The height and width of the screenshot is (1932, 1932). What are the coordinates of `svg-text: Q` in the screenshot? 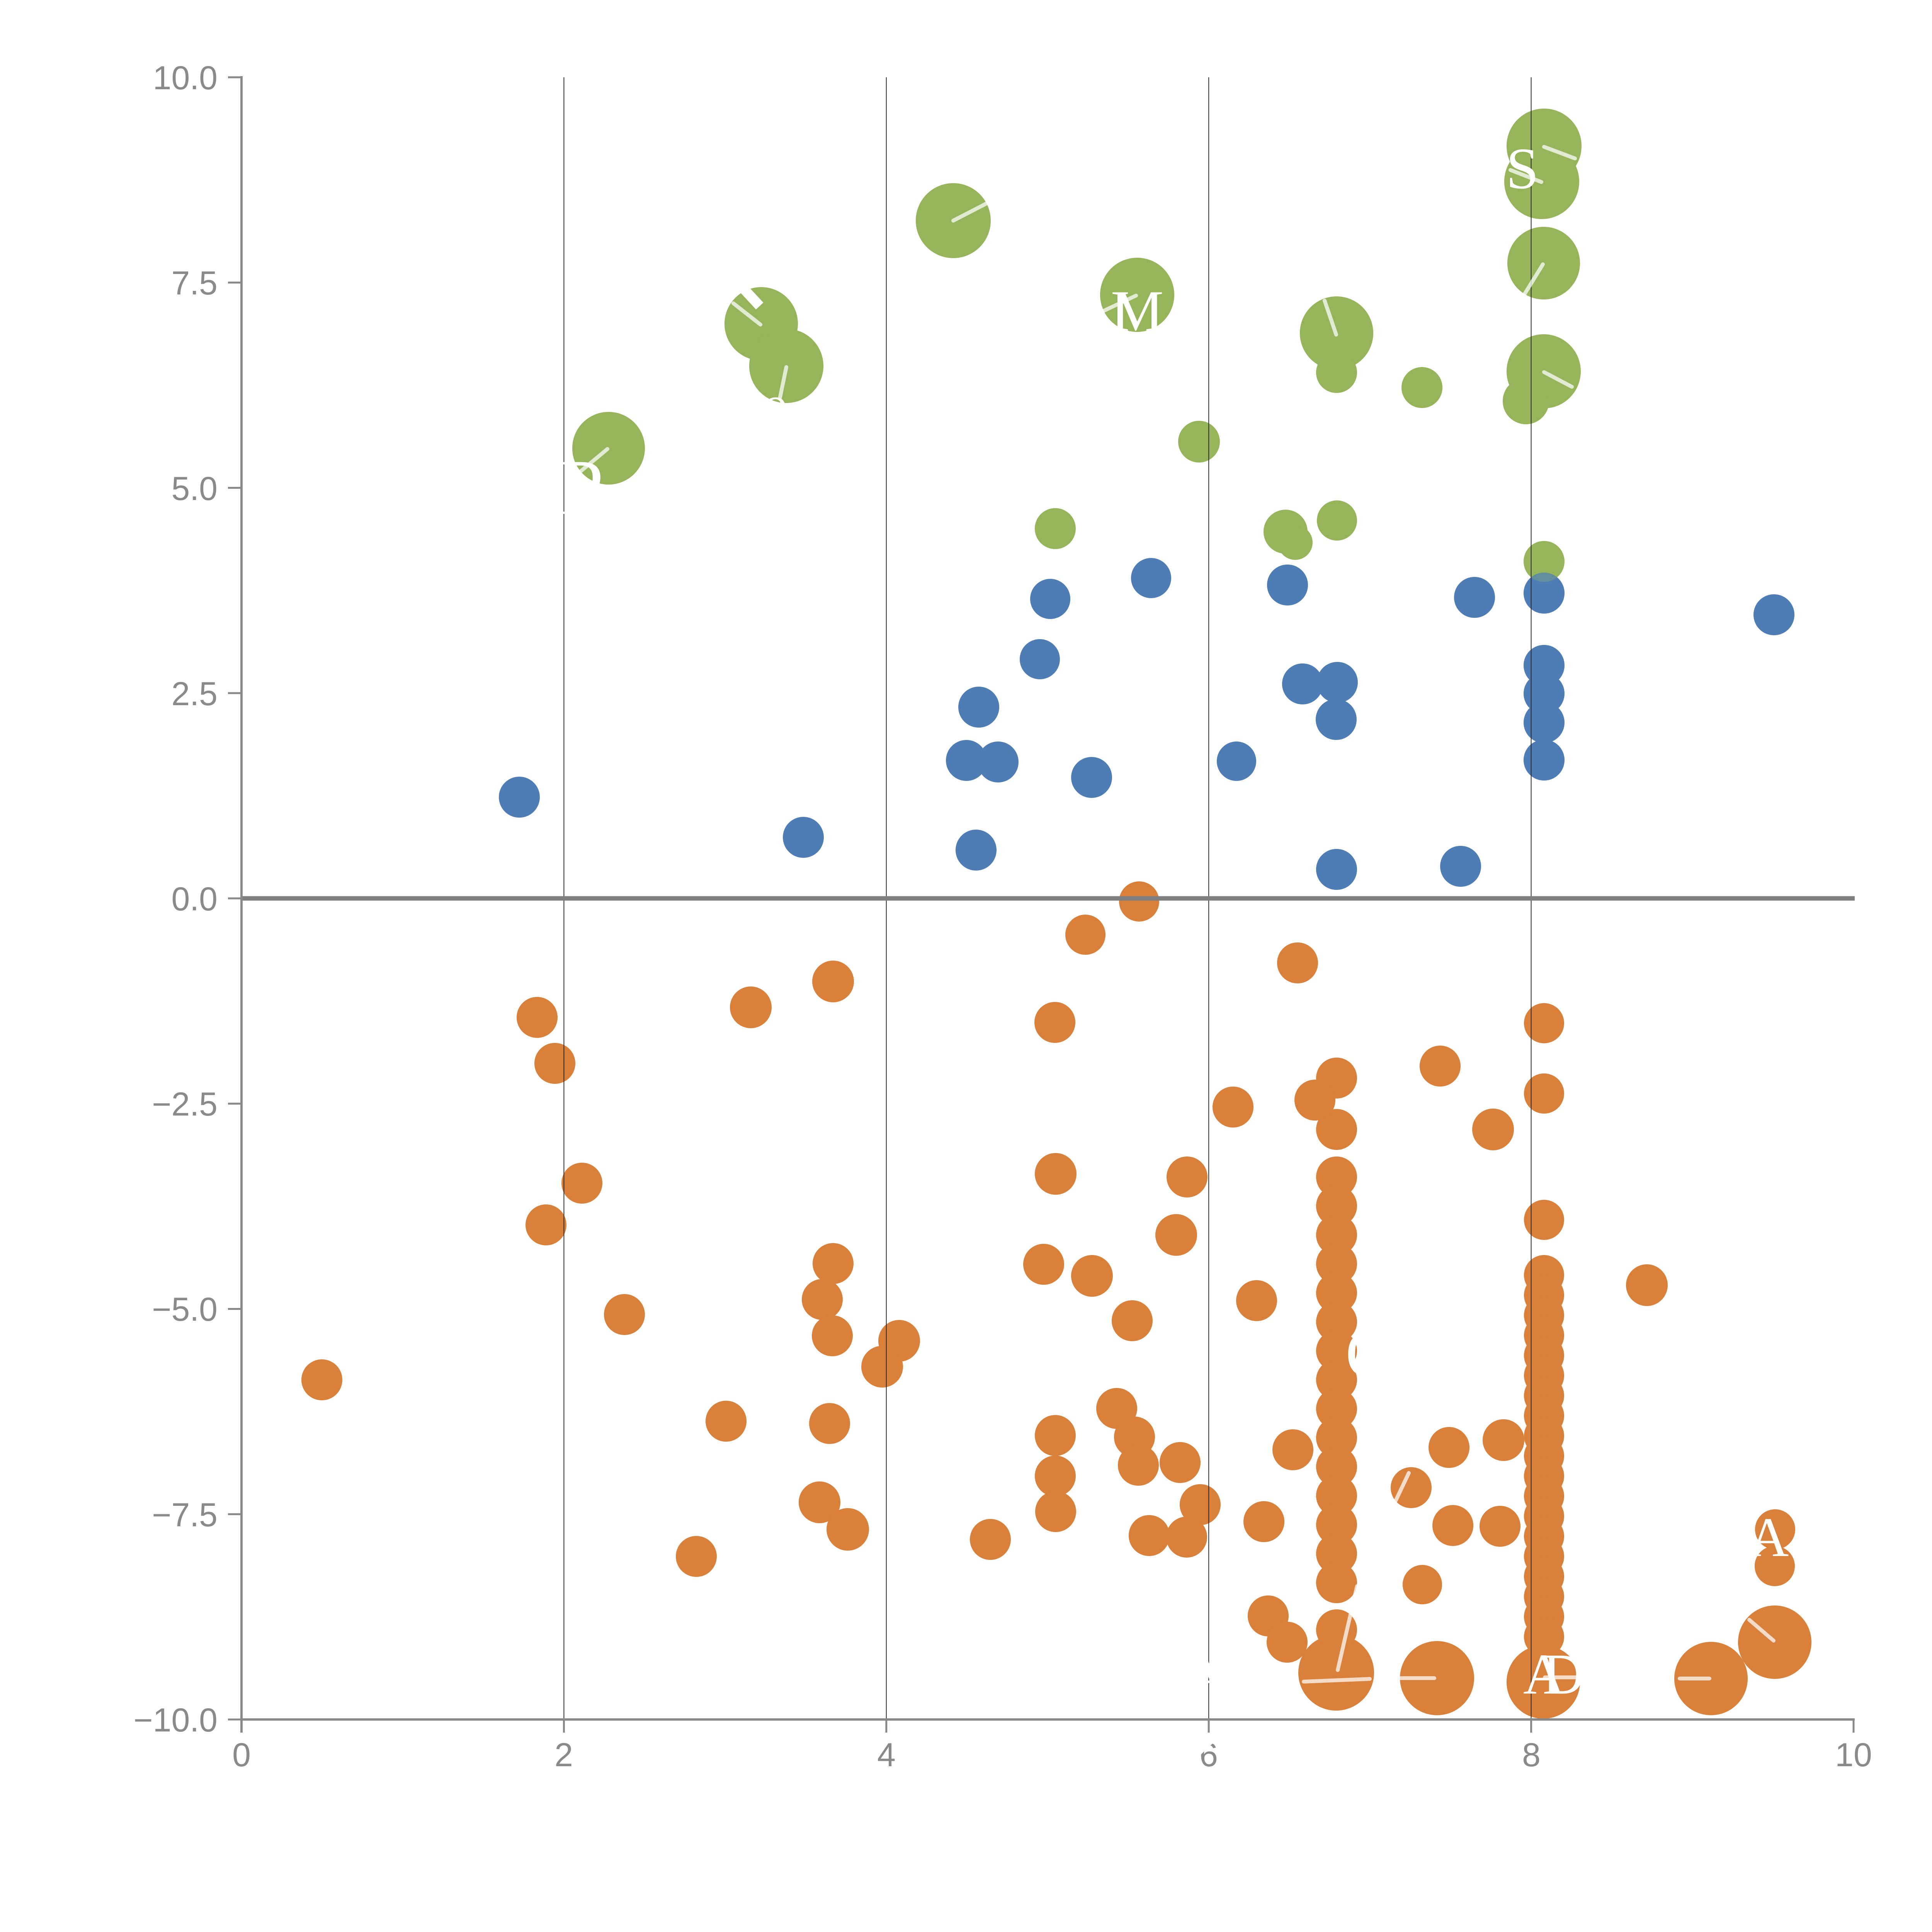 It's located at (1369, 1354).